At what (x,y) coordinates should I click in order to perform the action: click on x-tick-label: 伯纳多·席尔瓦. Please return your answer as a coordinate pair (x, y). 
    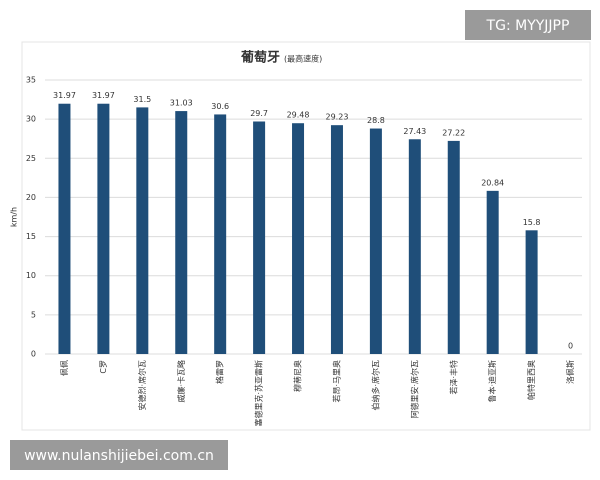
    Looking at the image, I should click on (375, 385).